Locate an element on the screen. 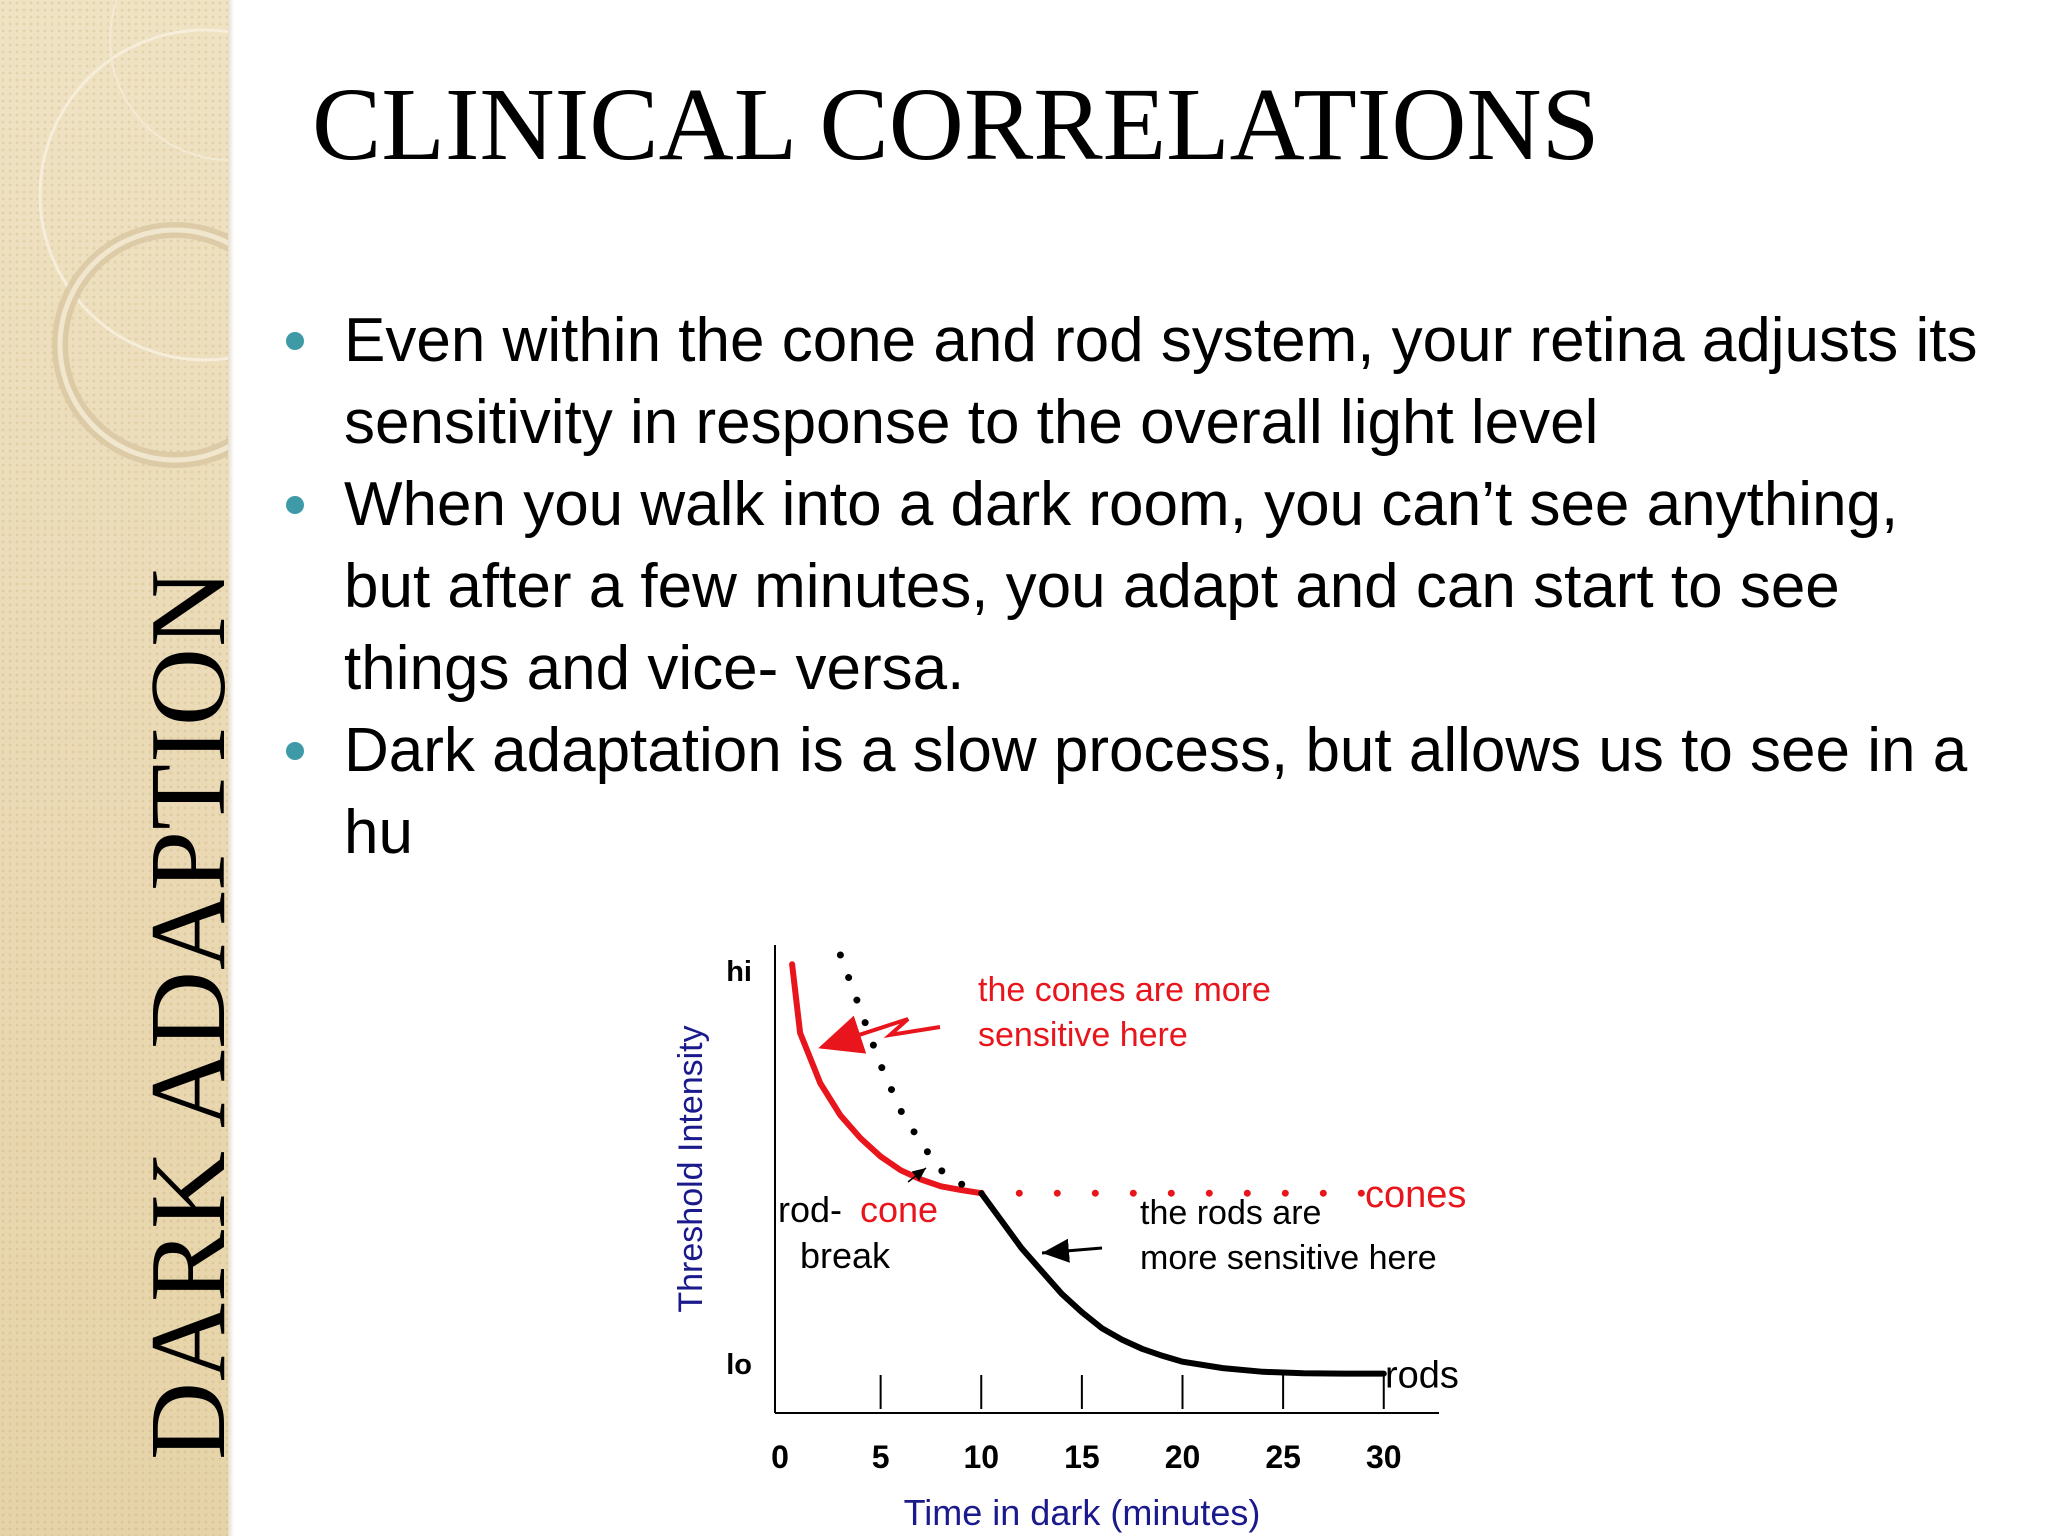 This screenshot has height=1536, width=2048. series-line-rods-solid is located at coordinates (1182, 1283).